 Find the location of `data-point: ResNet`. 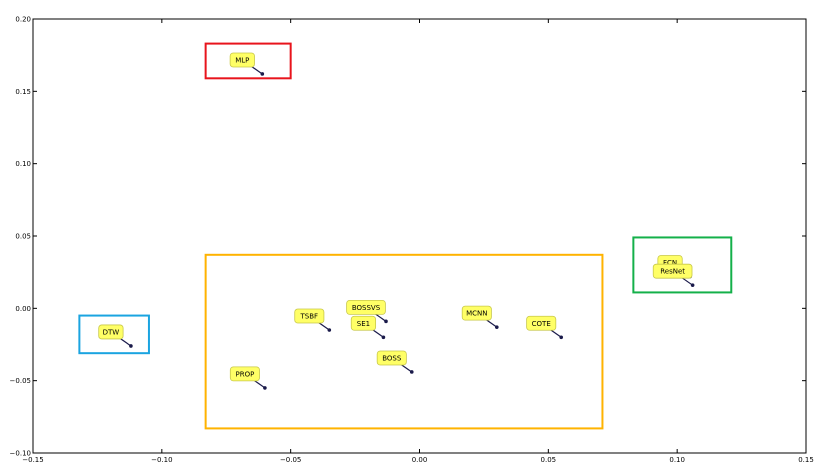

data-point: ResNet is located at coordinates (673, 275).